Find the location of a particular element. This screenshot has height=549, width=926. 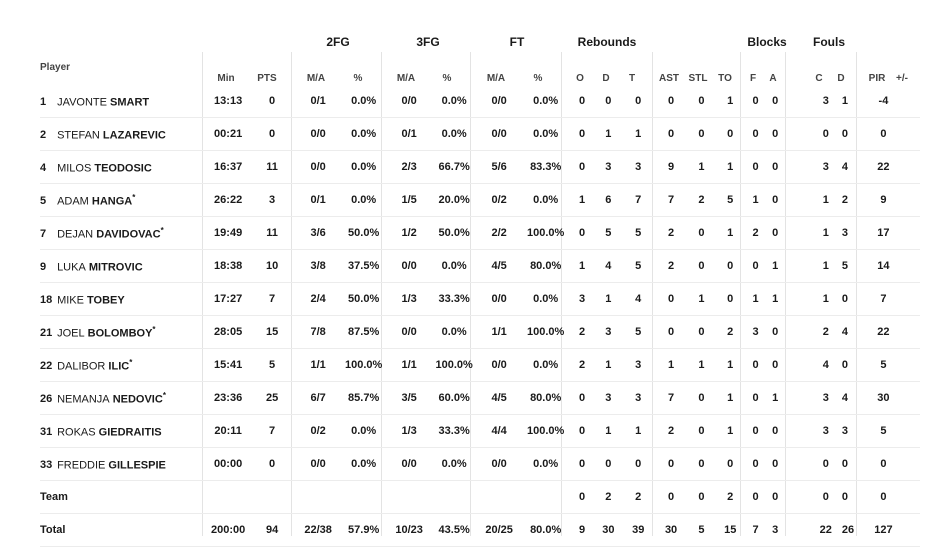

min-cell: 20:11 is located at coordinates (228, 431).